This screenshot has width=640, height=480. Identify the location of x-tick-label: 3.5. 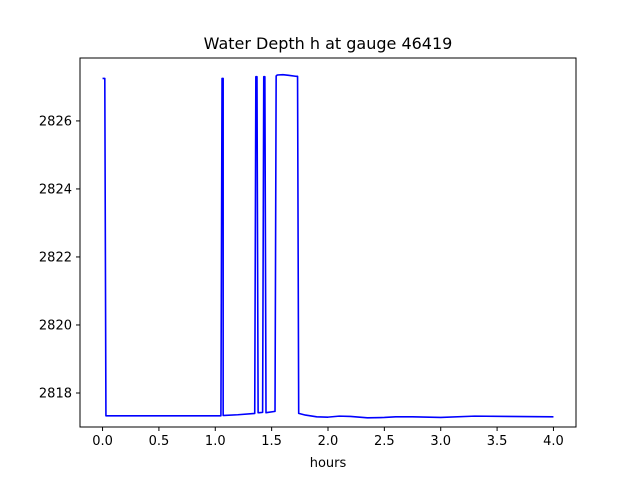
(497, 441).